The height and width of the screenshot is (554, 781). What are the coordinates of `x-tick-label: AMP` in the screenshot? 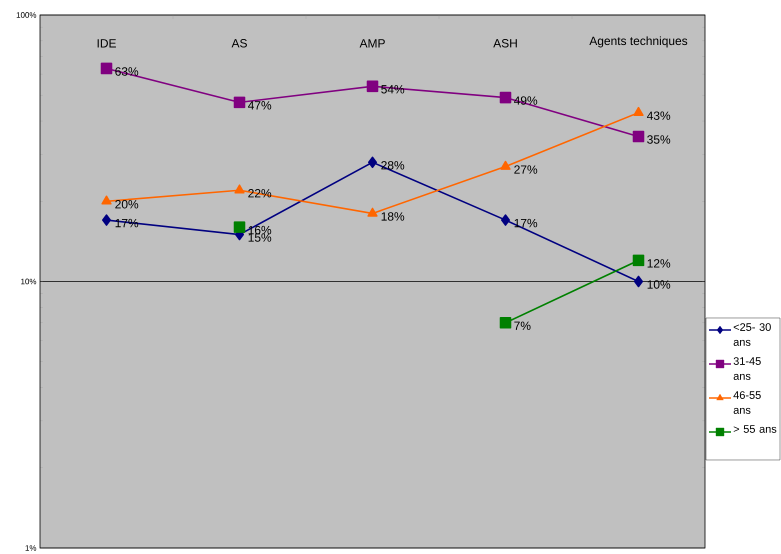 It's located at (372, 43).